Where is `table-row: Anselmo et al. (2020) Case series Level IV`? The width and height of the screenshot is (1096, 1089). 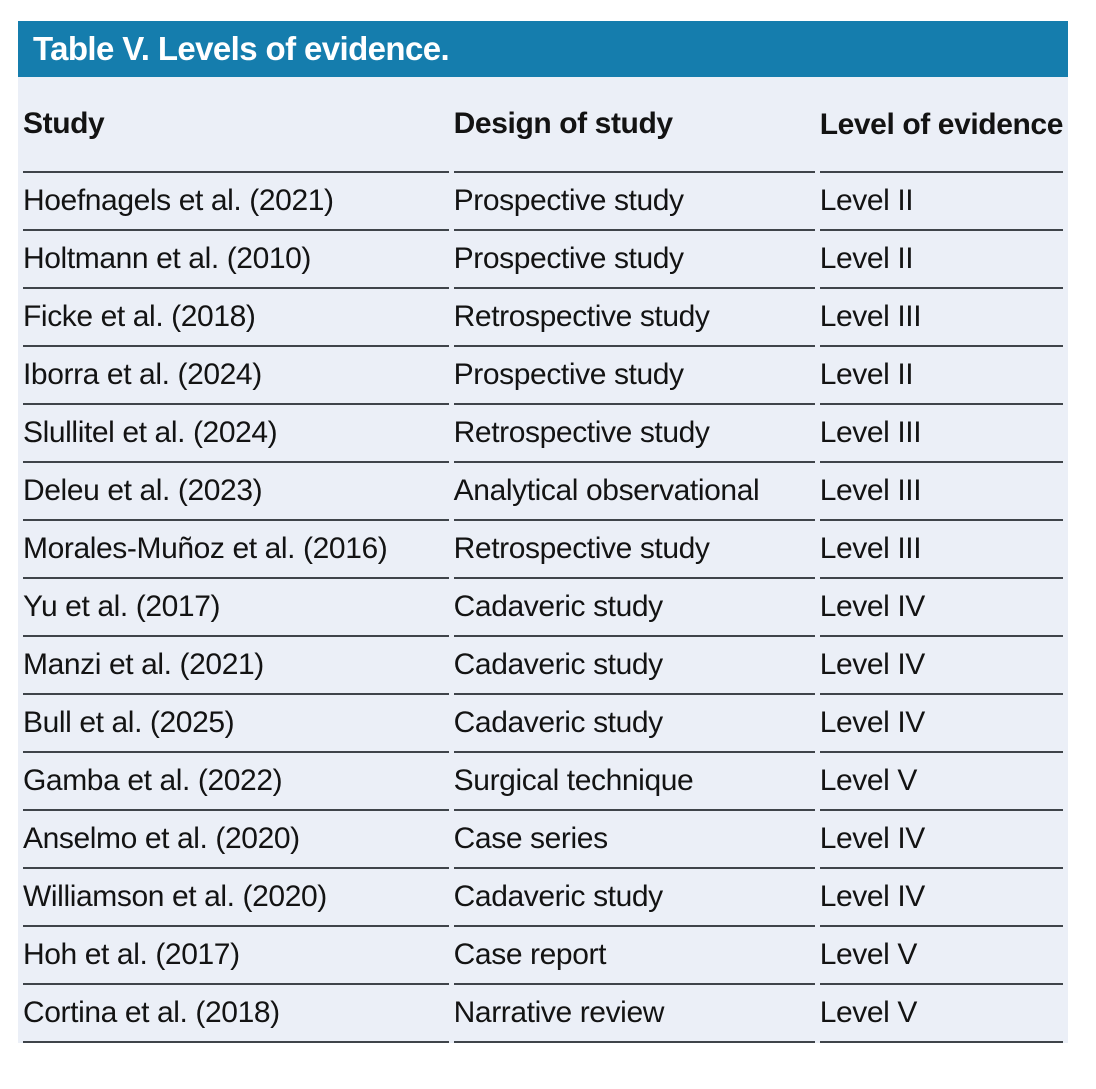 table-row: Anselmo et al. (2020) Case series Level IV is located at coordinates (543, 840).